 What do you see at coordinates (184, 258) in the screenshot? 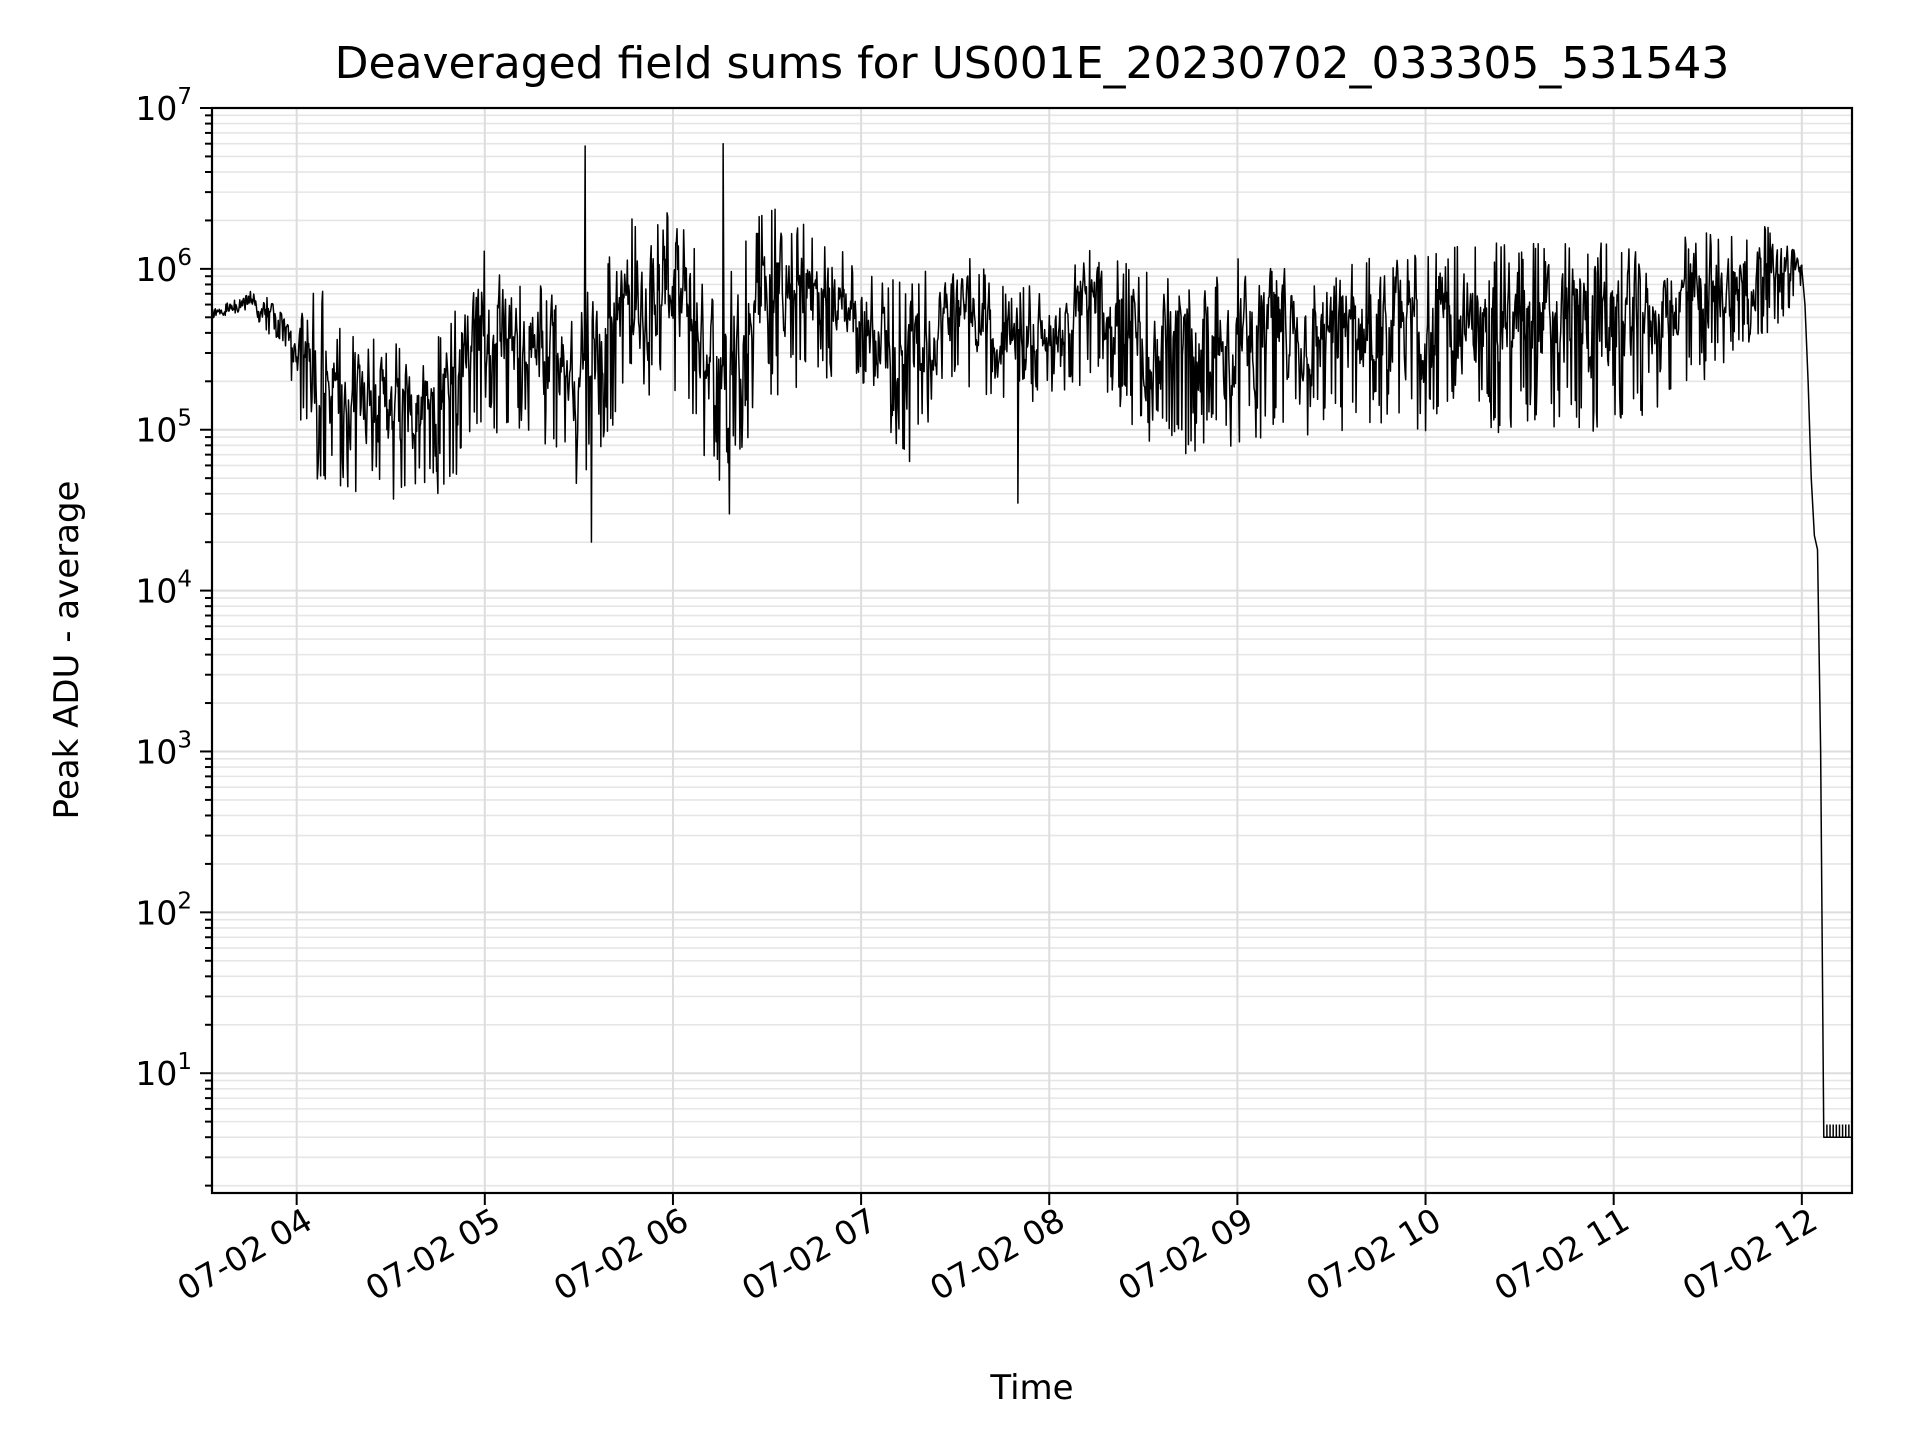
I see `y-tick-exponent: 6` at bounding box center [184, 258].